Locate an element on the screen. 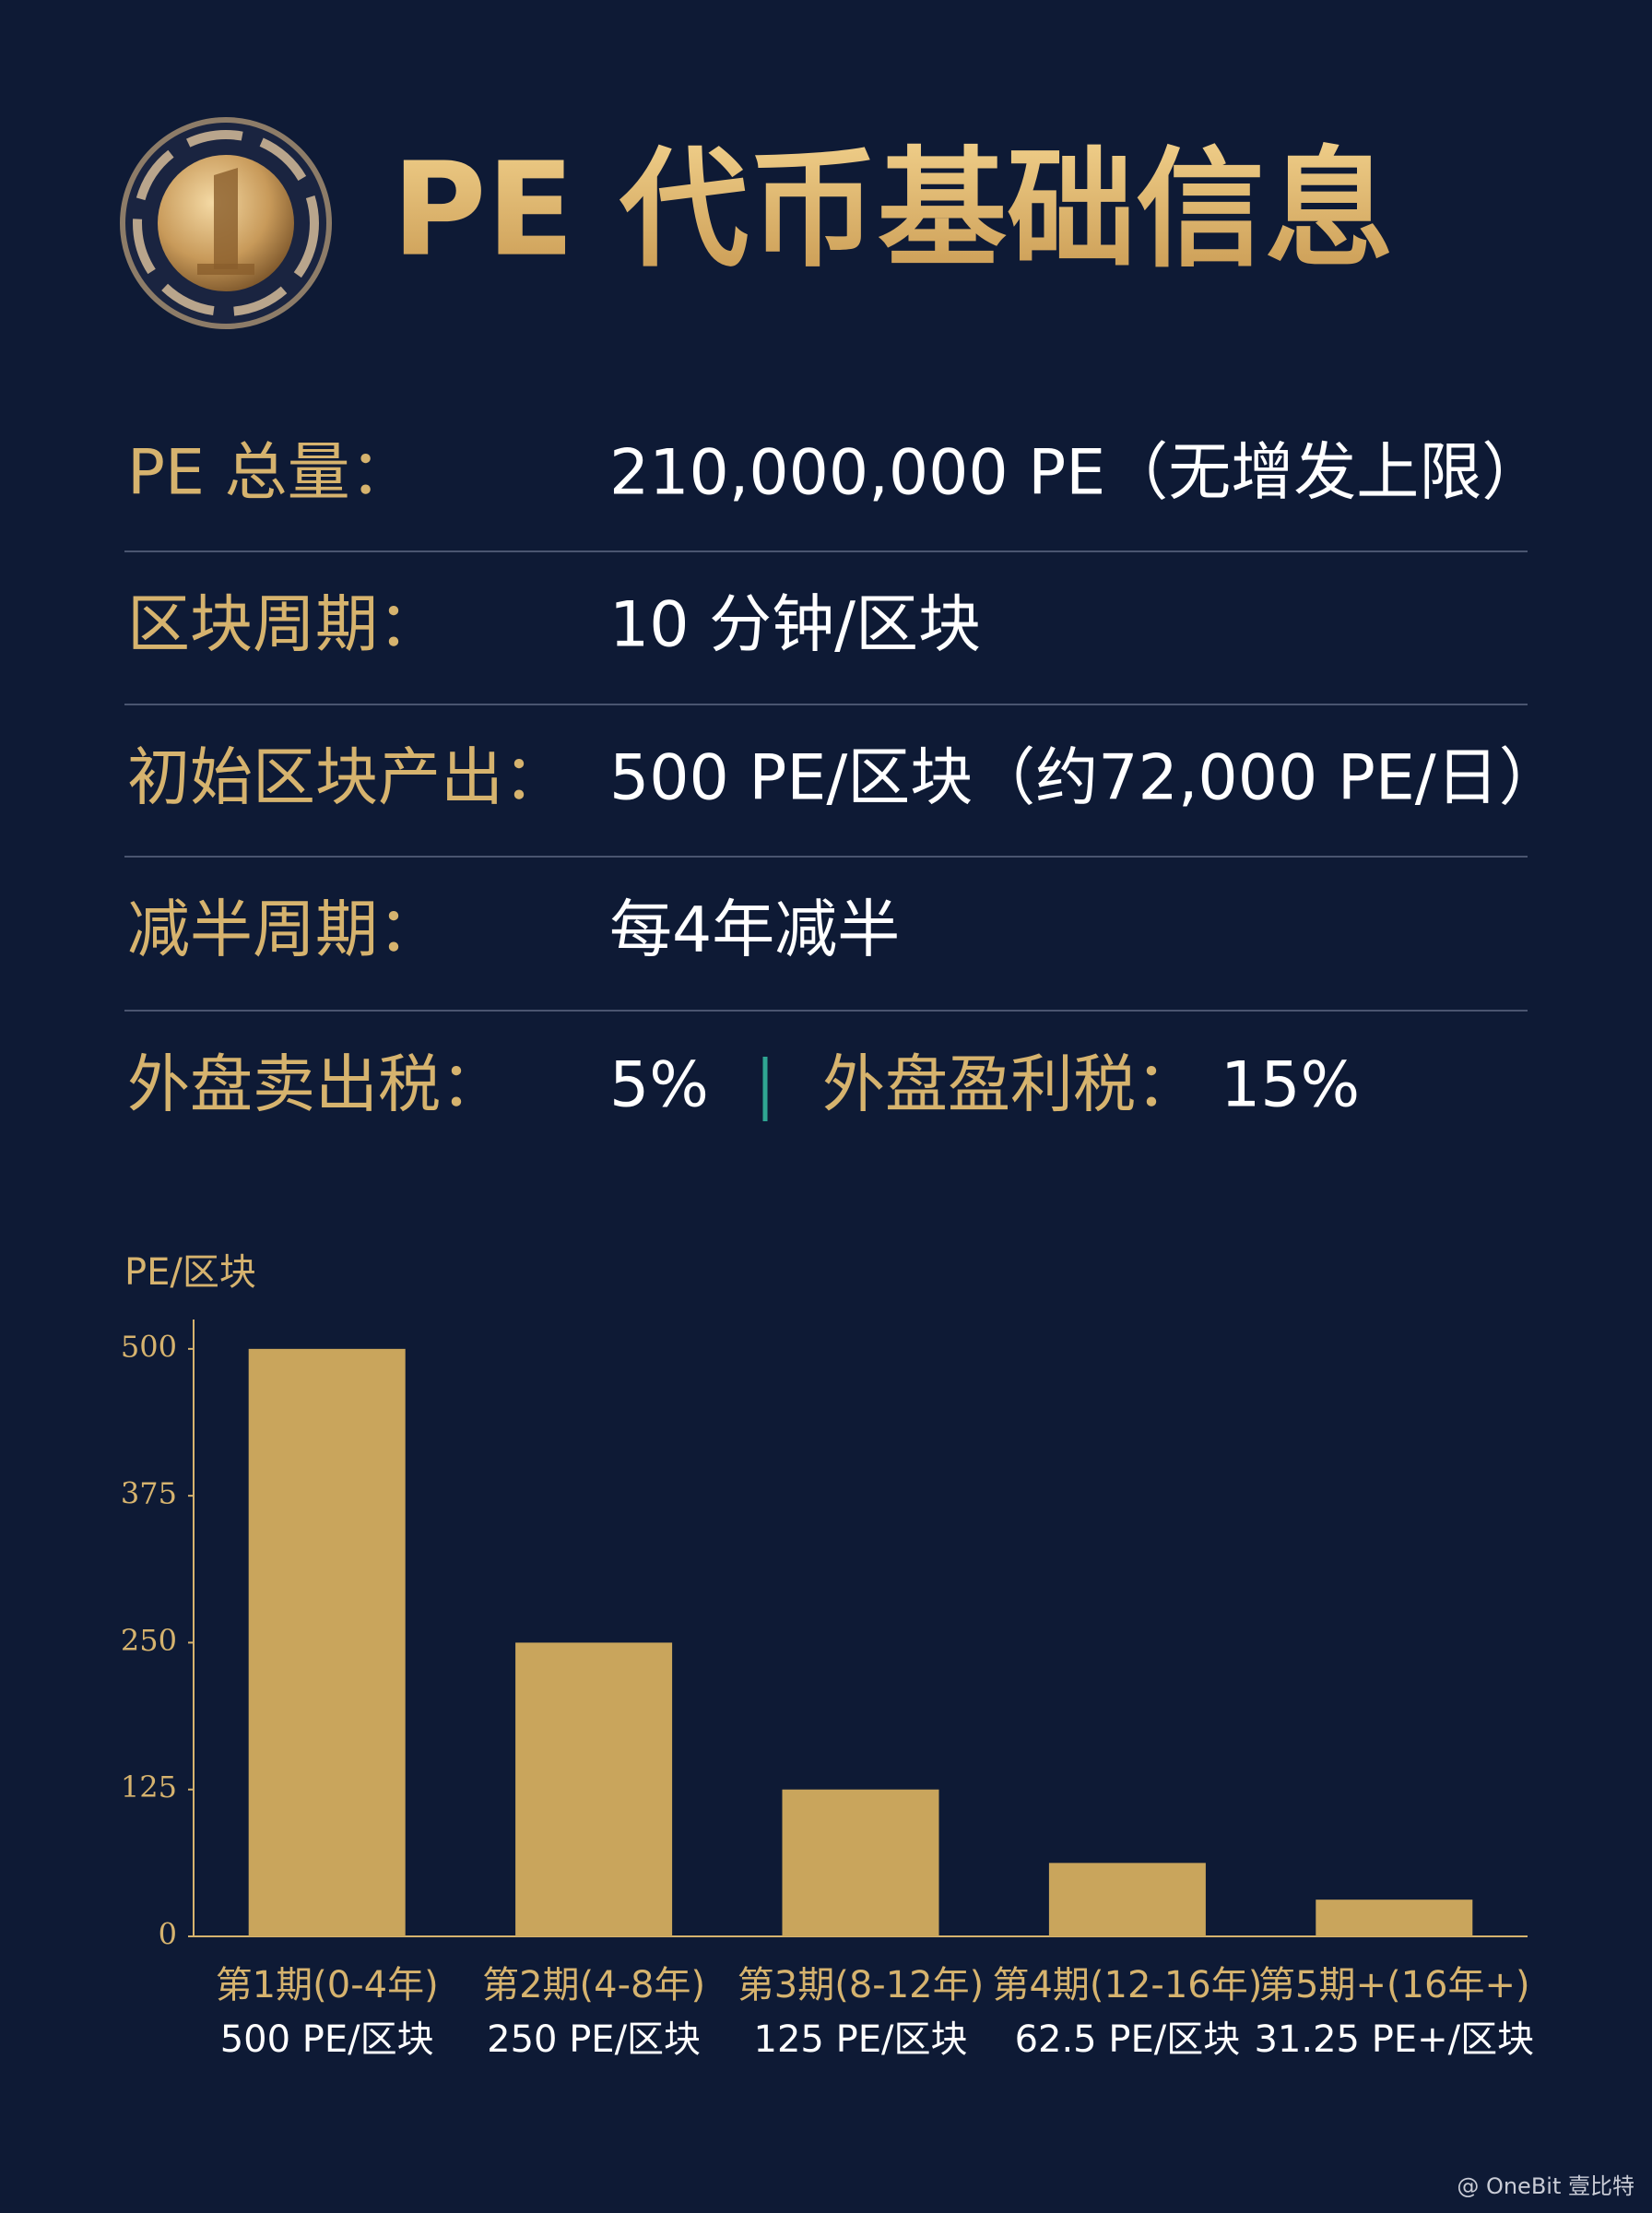  row-value: 每4年减半 is located at coordinates (754, 930).